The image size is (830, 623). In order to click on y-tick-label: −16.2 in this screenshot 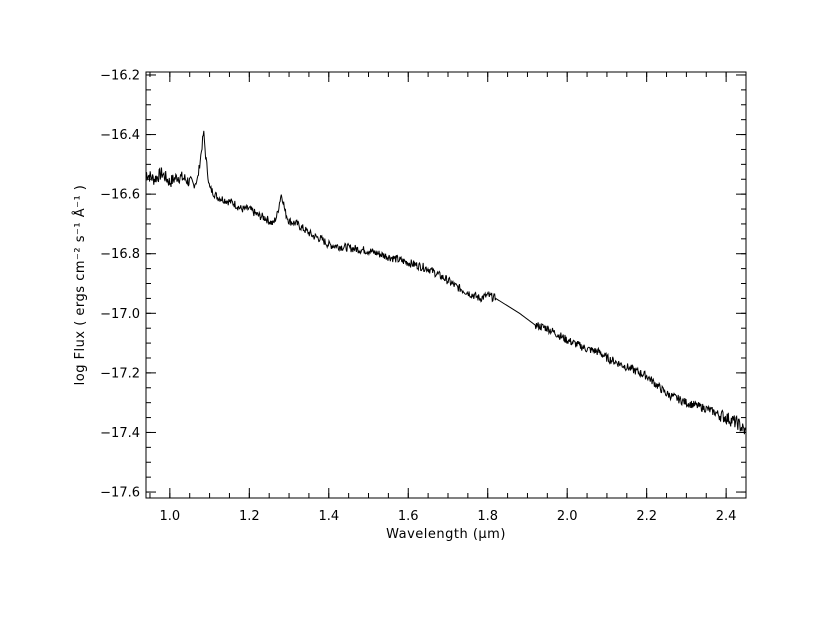, I will do `click(120, 75)`.